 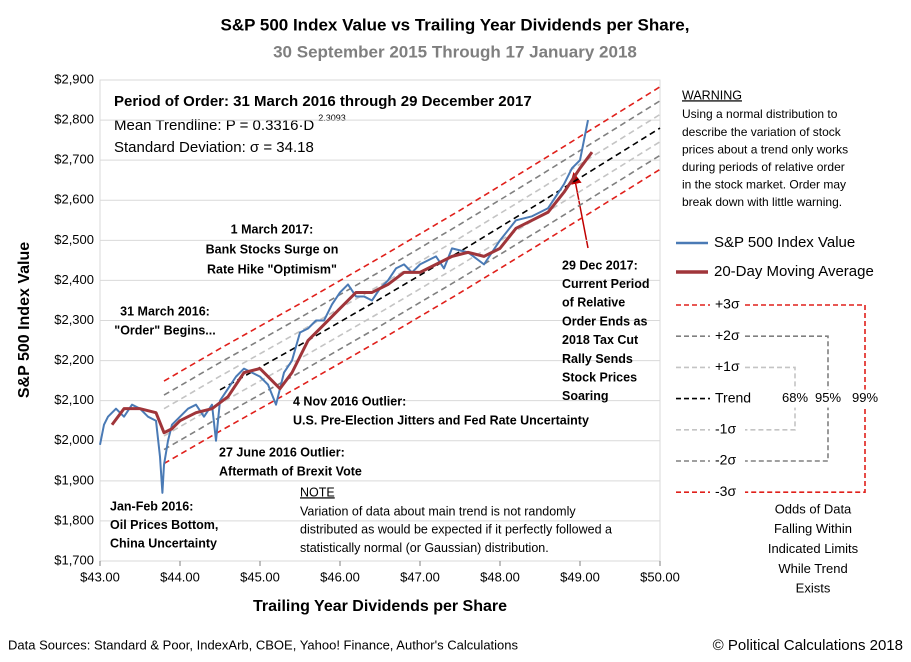 What do you see at coordinates (725, 491) in the screenshot?
I see `legend-label: -3σ` at bounding box center [725, 491].